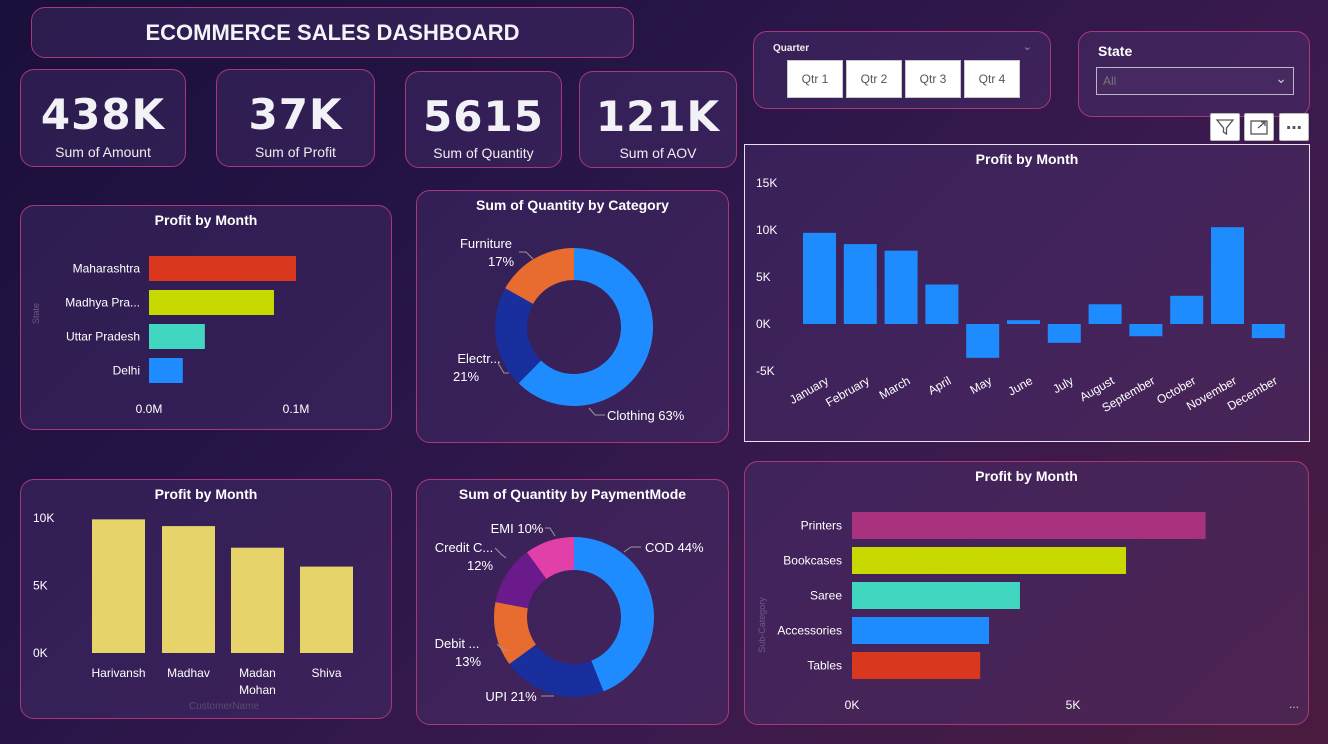 The height and width of the screenshot is (744, 1328). Describe the element at coordinates (468, 661) in the screenshot. I see `slice-pct: 13%` at that location.